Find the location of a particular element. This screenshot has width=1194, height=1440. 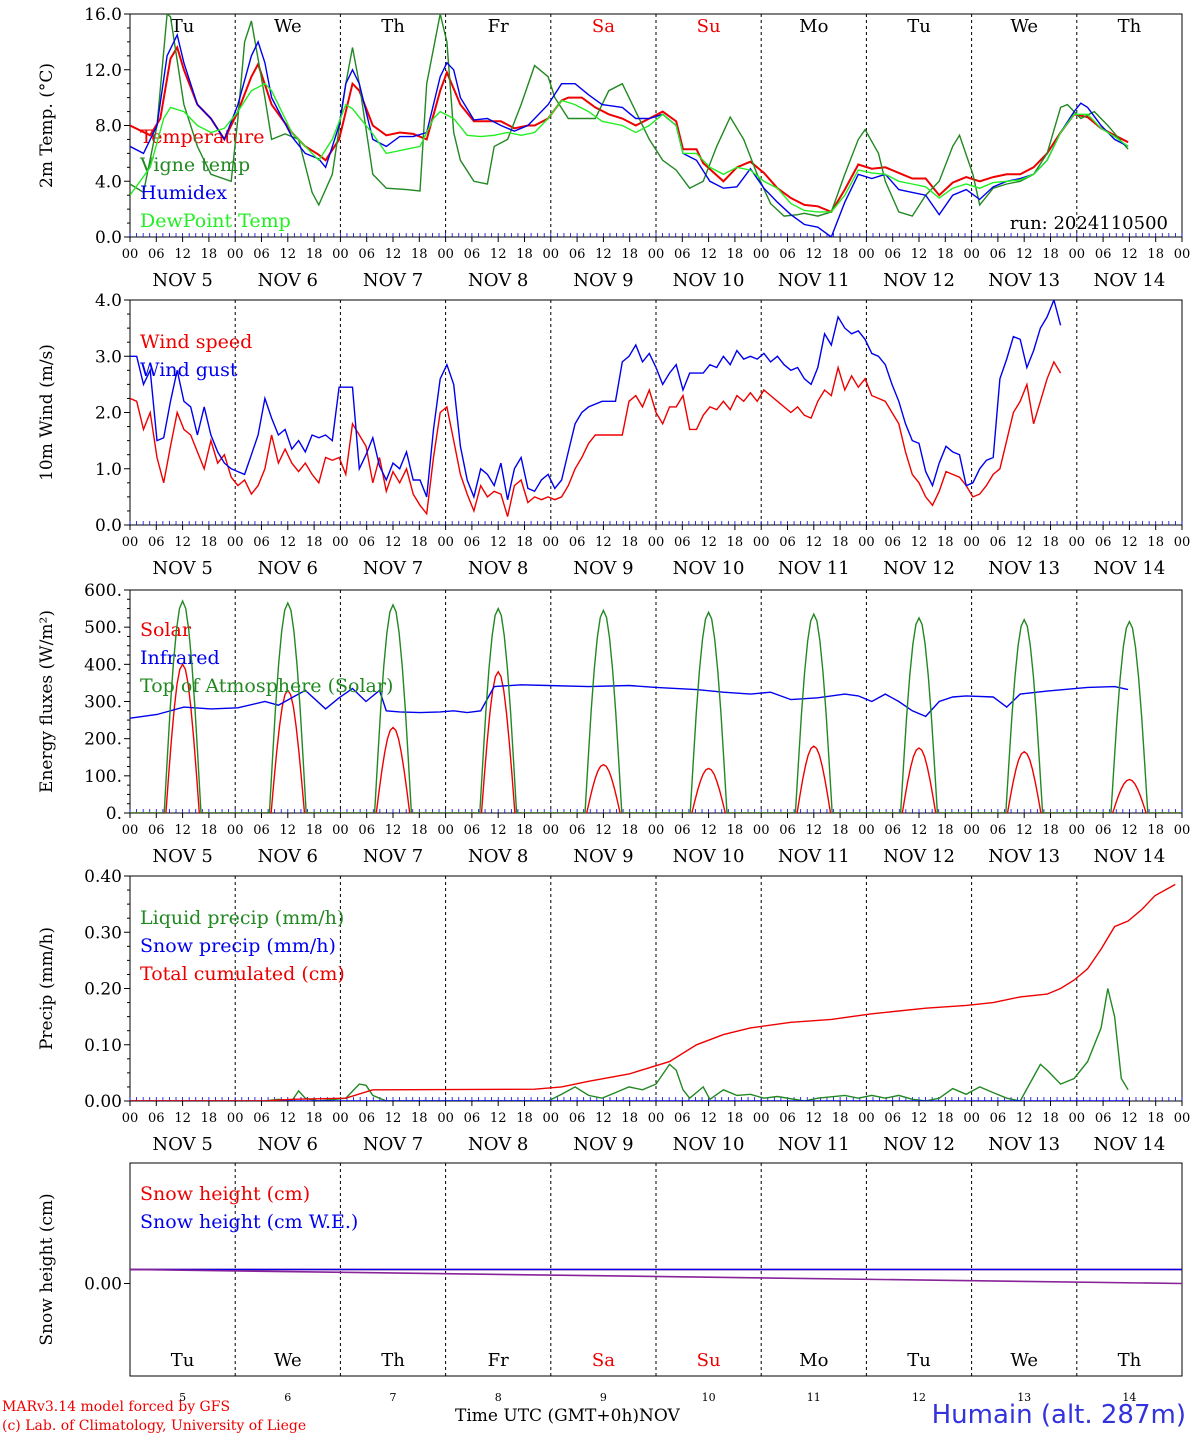

day-abbr-top: Su is located at coordinates (709, 26).